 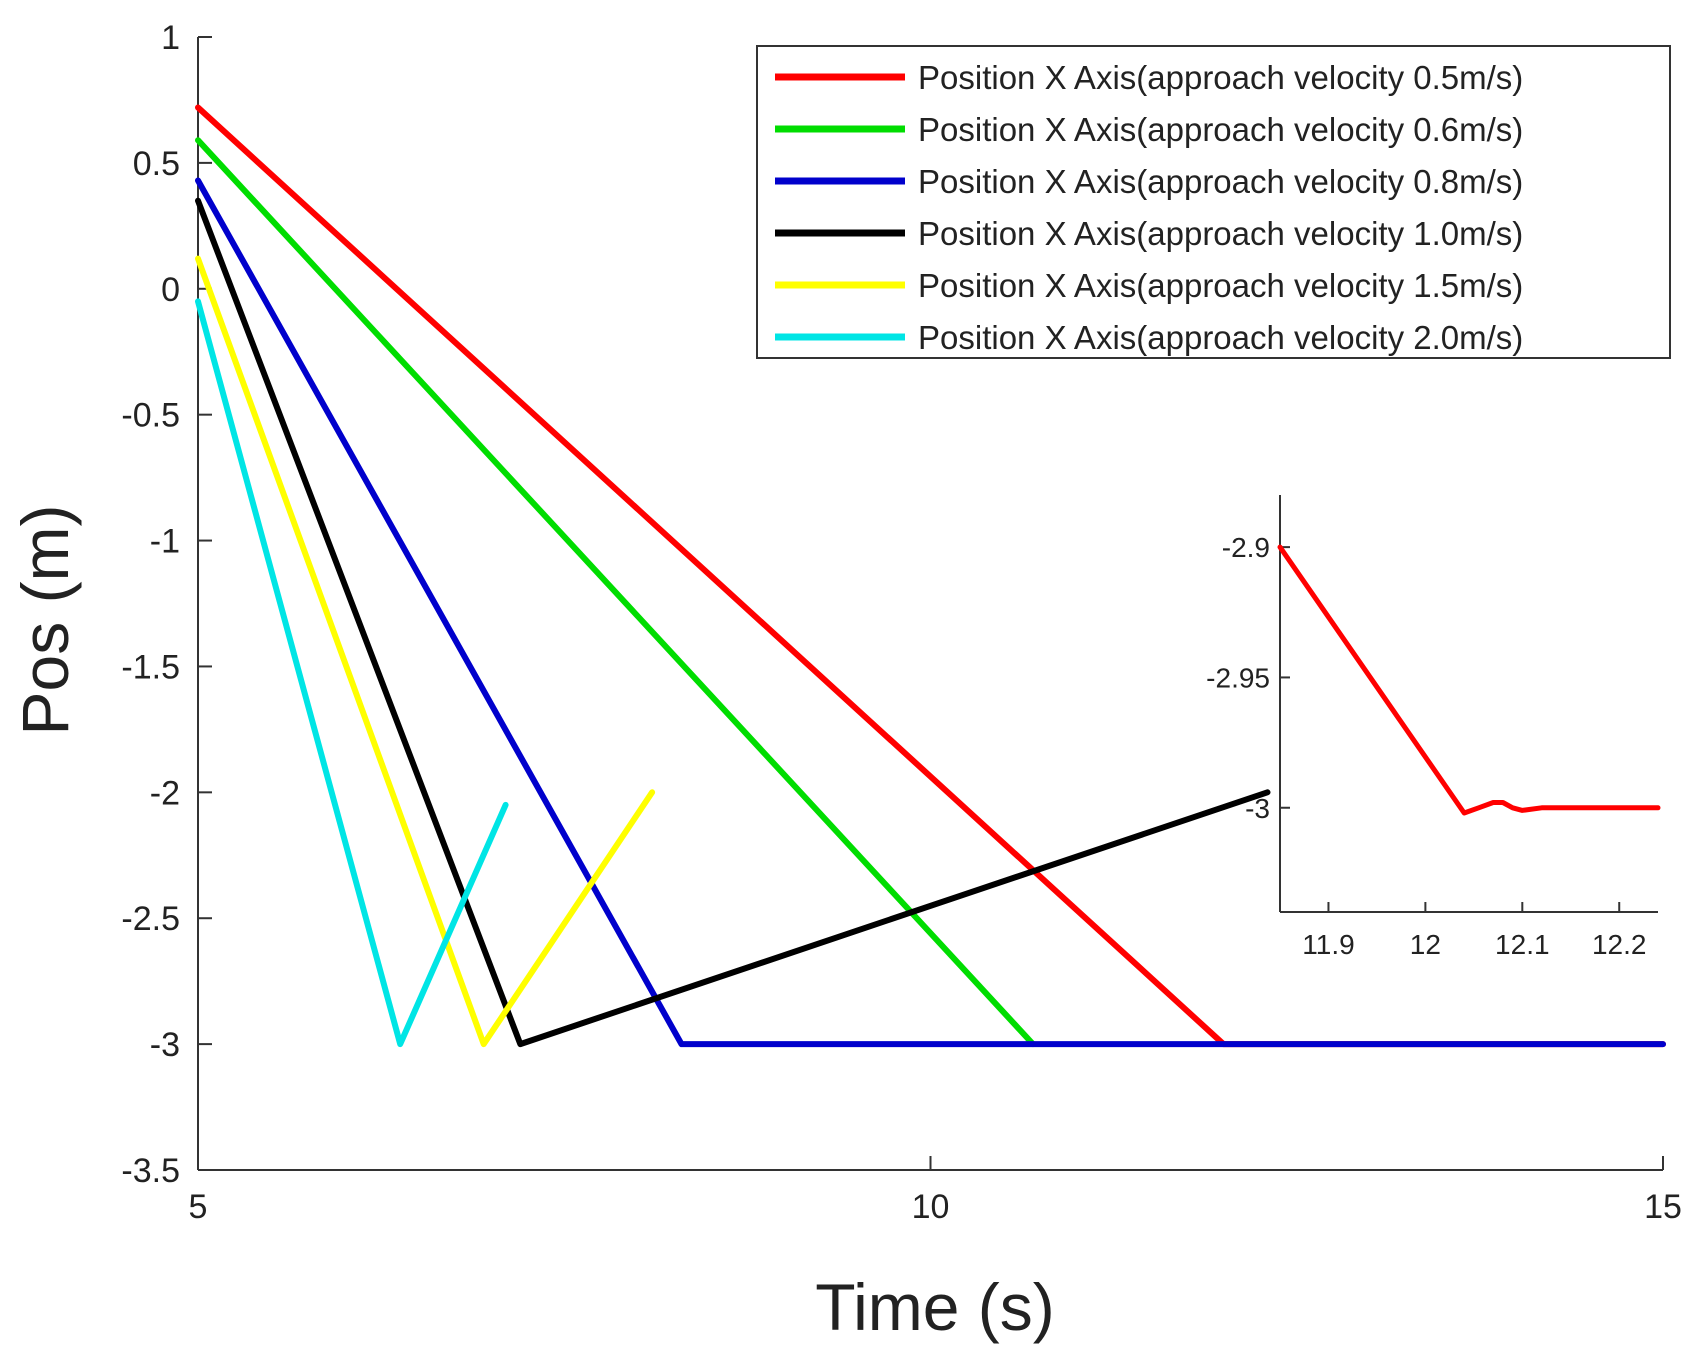 I want to click on inset-y-tick-label: -2.95, so click(x=1238, y=677).